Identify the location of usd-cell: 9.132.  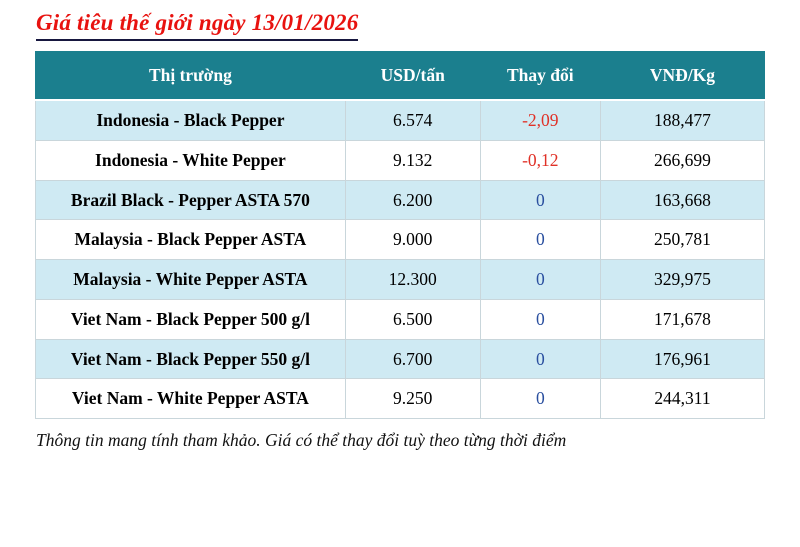
(412, 160).